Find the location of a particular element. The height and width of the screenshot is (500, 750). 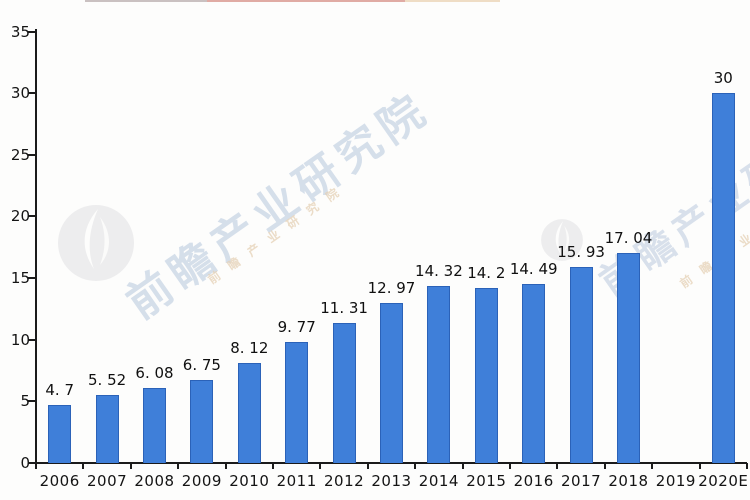

x-axis-label-2018: 2018 is located at coordinates (628, 481).